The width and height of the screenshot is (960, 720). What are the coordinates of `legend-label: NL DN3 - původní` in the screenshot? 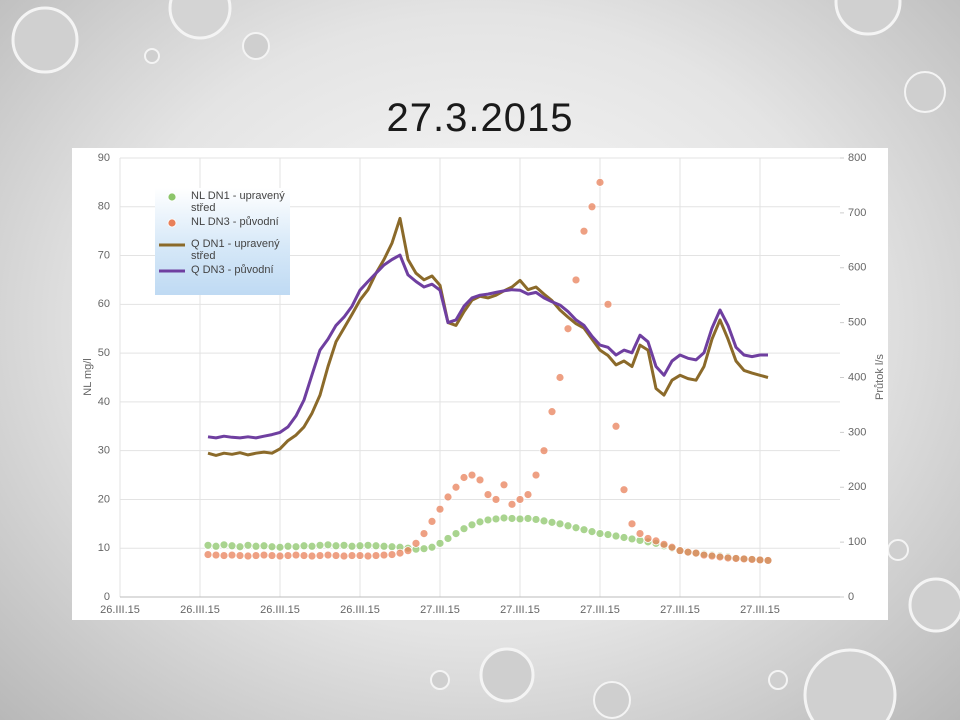 It's located at (235, 222).